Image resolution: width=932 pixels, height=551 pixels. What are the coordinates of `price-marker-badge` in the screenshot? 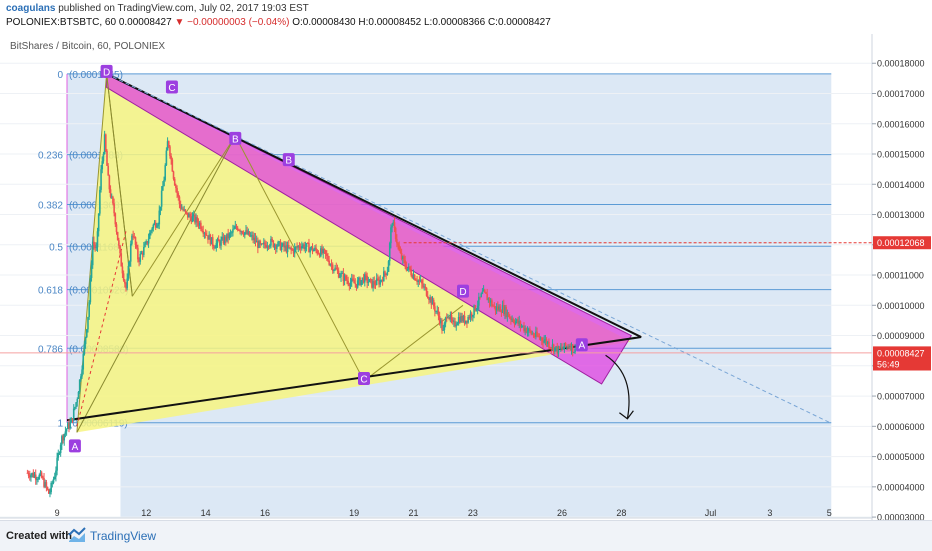 It's located at (902, 353).